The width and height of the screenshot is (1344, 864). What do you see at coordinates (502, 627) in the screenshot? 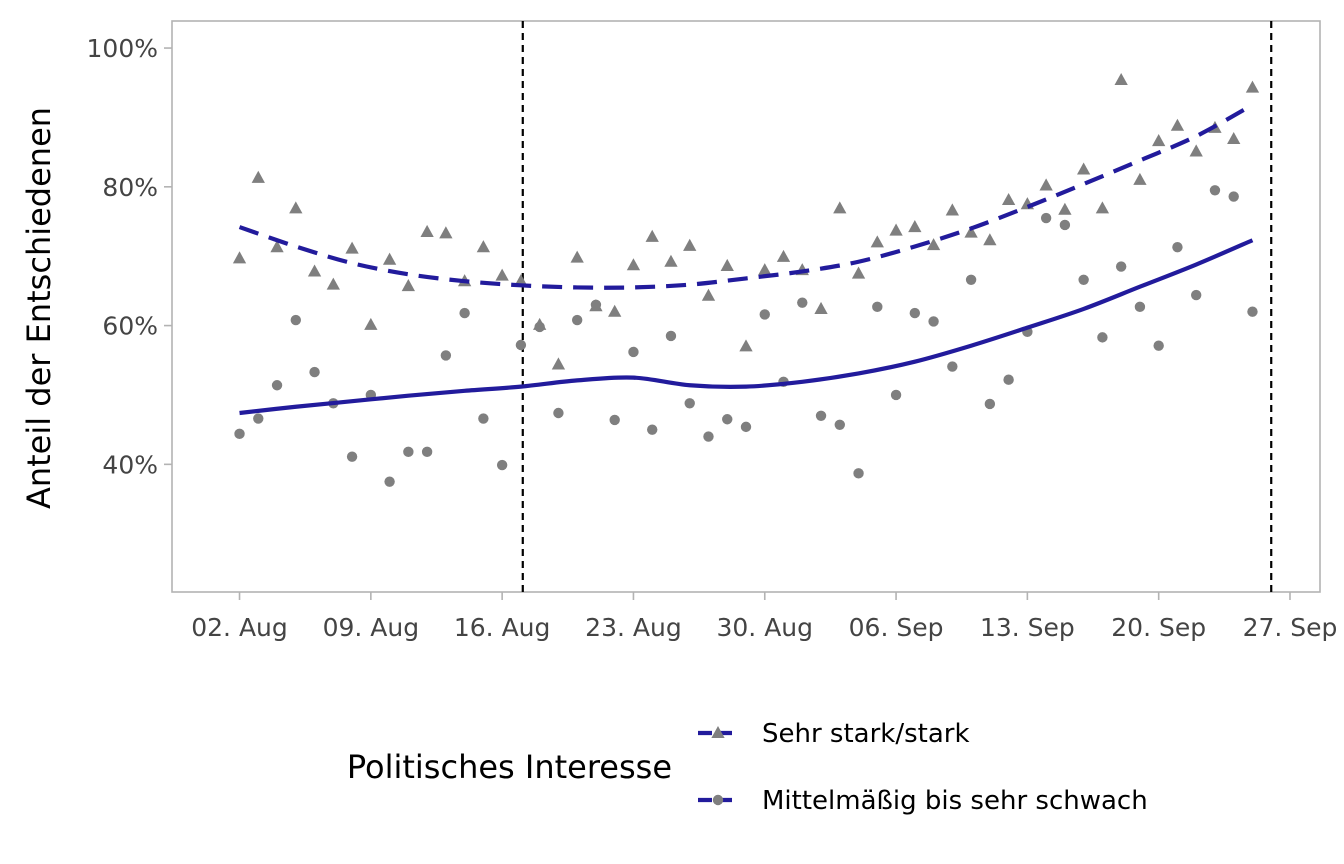
I see `x-tick-label: 16. Aug` at bounding box center [502, 627].